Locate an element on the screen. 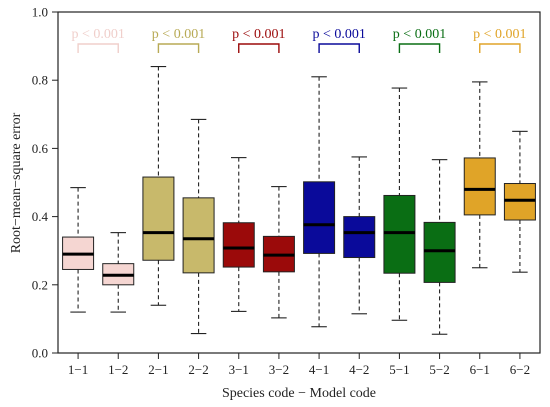 The height and width of the screenshot is (407, 550). x-tick-label: 3−2 is located at coordinates (279, 369).